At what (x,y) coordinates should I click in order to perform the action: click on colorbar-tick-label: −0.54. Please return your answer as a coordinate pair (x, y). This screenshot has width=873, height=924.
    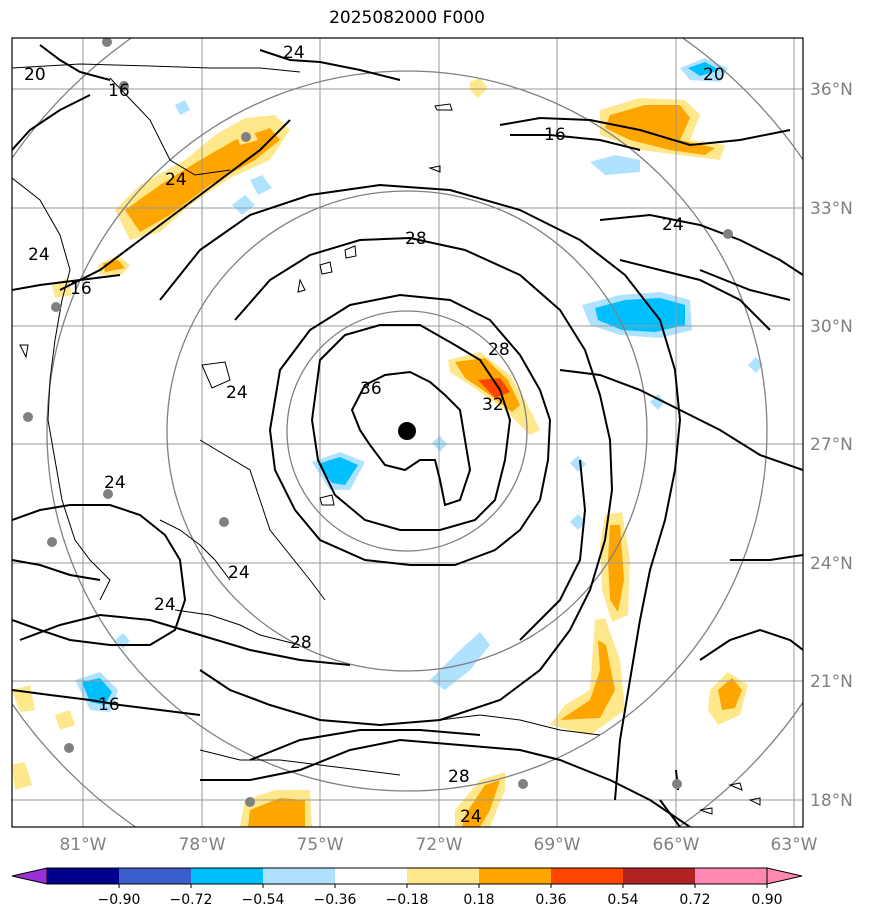
    Looking at the image, I should click on (263, 900).